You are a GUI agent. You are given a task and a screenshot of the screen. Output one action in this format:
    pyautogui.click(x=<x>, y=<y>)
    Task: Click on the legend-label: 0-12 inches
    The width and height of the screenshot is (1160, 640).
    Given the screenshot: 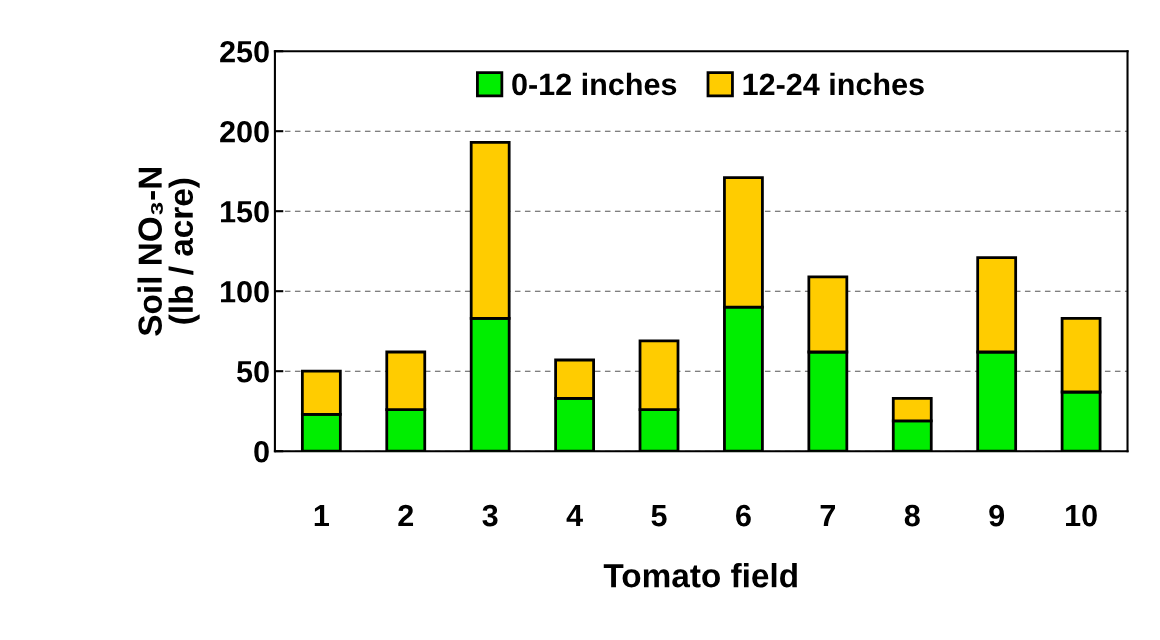 What is the action you would take?
    pyautogui.click(x=594, y=84)
    